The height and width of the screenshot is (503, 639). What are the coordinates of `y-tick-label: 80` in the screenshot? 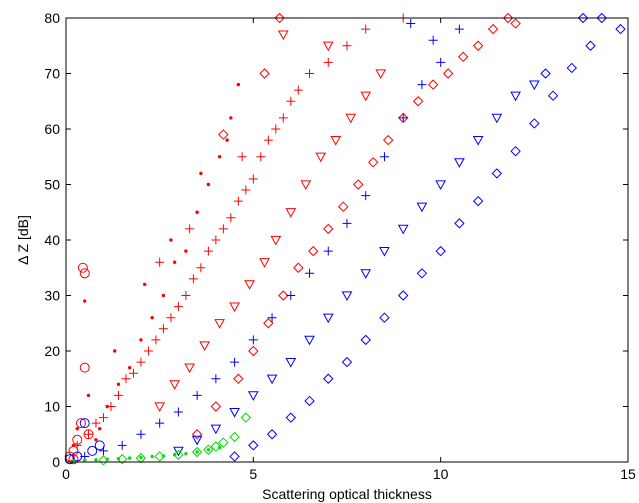 It's located at (52, 18).